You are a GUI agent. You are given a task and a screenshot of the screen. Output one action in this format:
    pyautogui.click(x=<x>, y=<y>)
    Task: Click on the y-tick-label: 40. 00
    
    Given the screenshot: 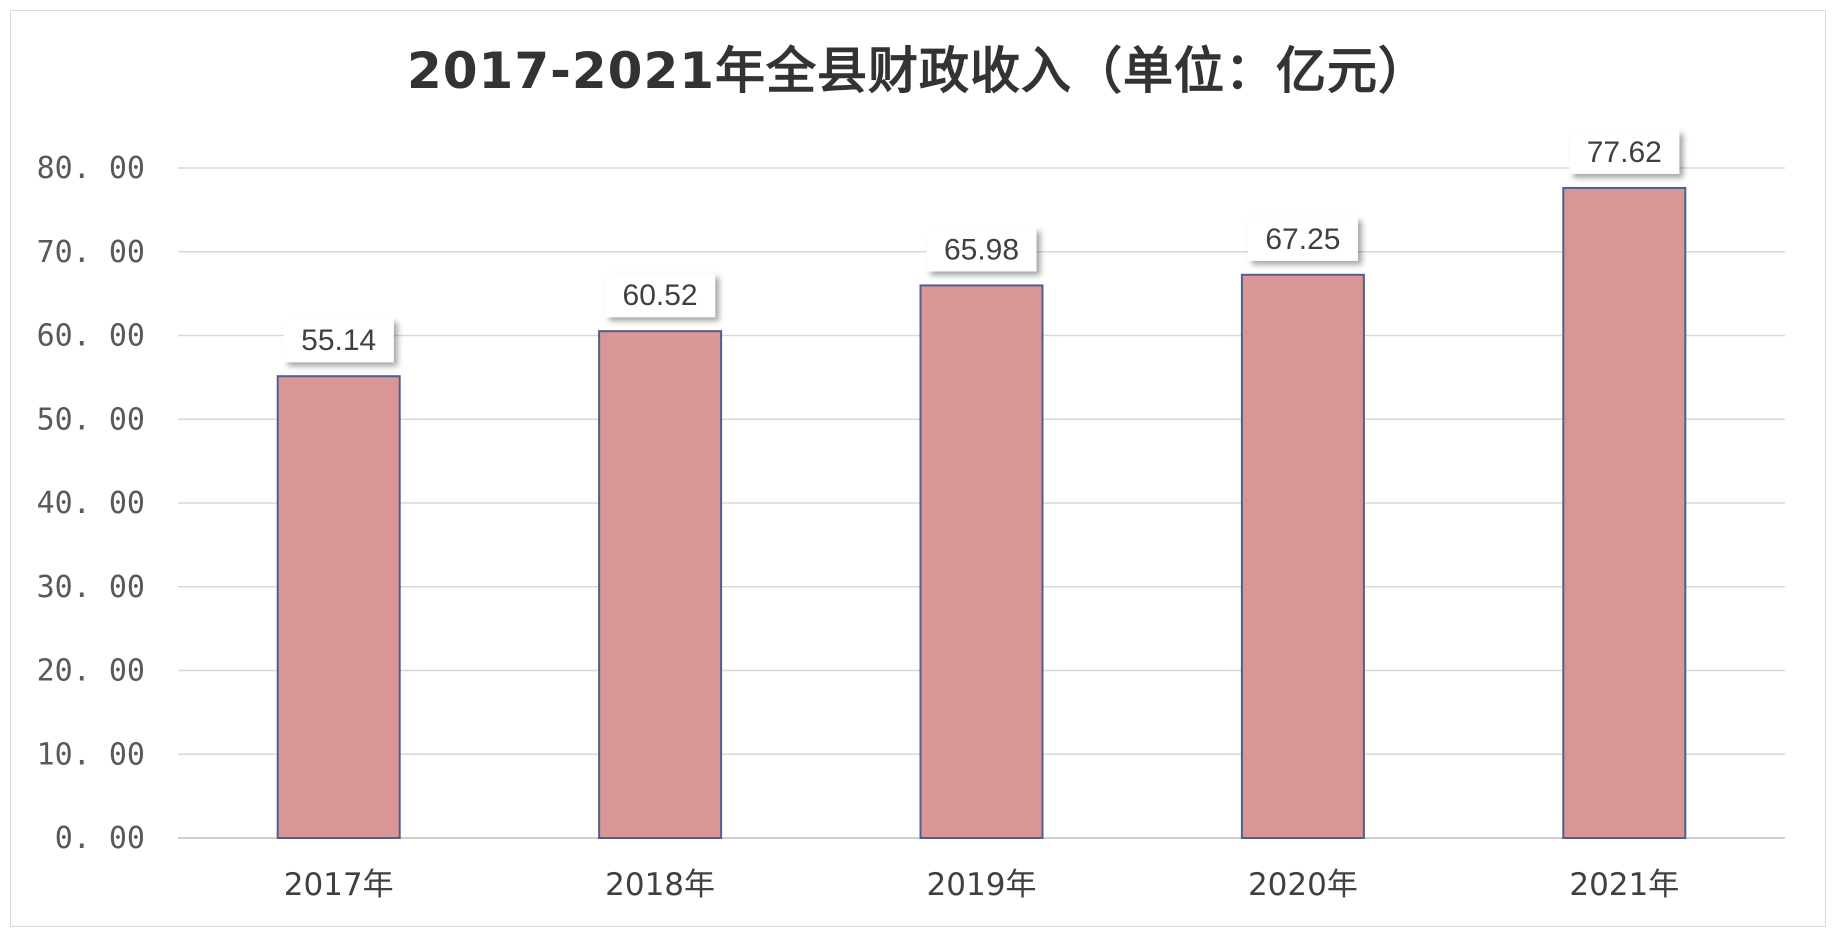 What is the action you would take?
    pyautogui.click(x=91, y=503)
    